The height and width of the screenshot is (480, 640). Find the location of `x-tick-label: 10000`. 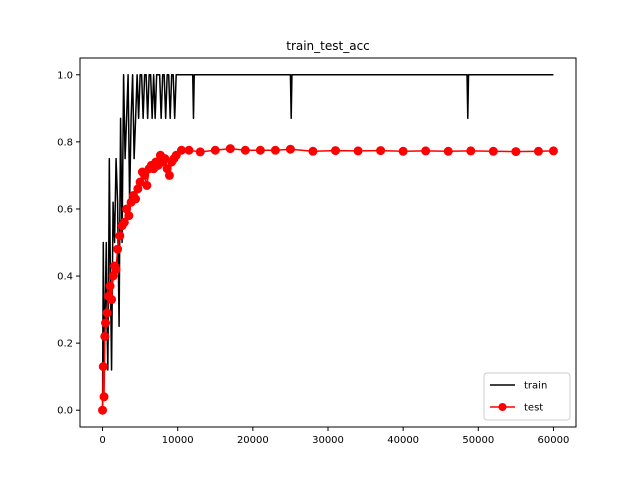

x-tick-label: 10000 is located at coordinates (178, 440).